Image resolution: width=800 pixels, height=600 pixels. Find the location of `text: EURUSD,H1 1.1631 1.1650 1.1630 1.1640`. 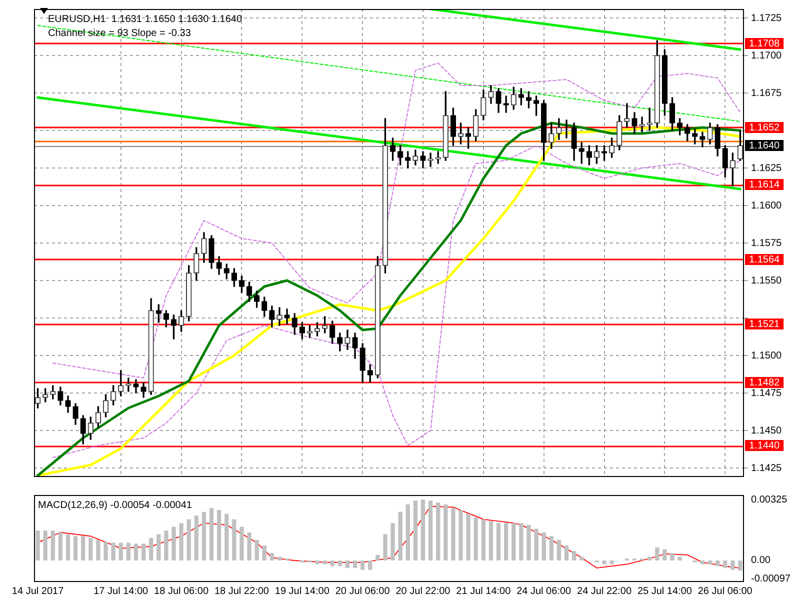

text: EURUSD,H1 1.1631 1.1650 1.1630 1.1640 is located at coordinates (145, 19).